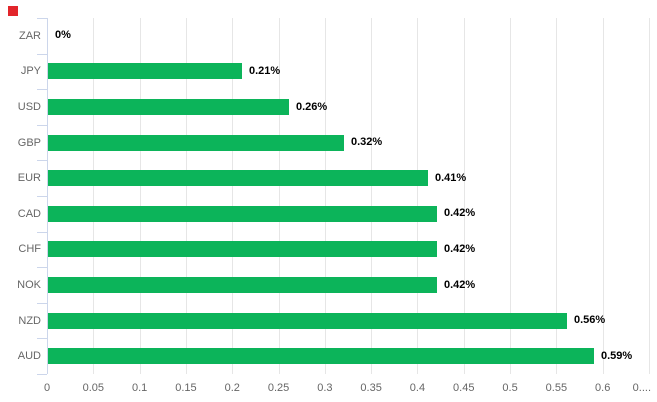  What do you see at coordinates (232, 388) in the screenshot?
I see `x-axis-label: 0.2` at bounding box center [232, 388].